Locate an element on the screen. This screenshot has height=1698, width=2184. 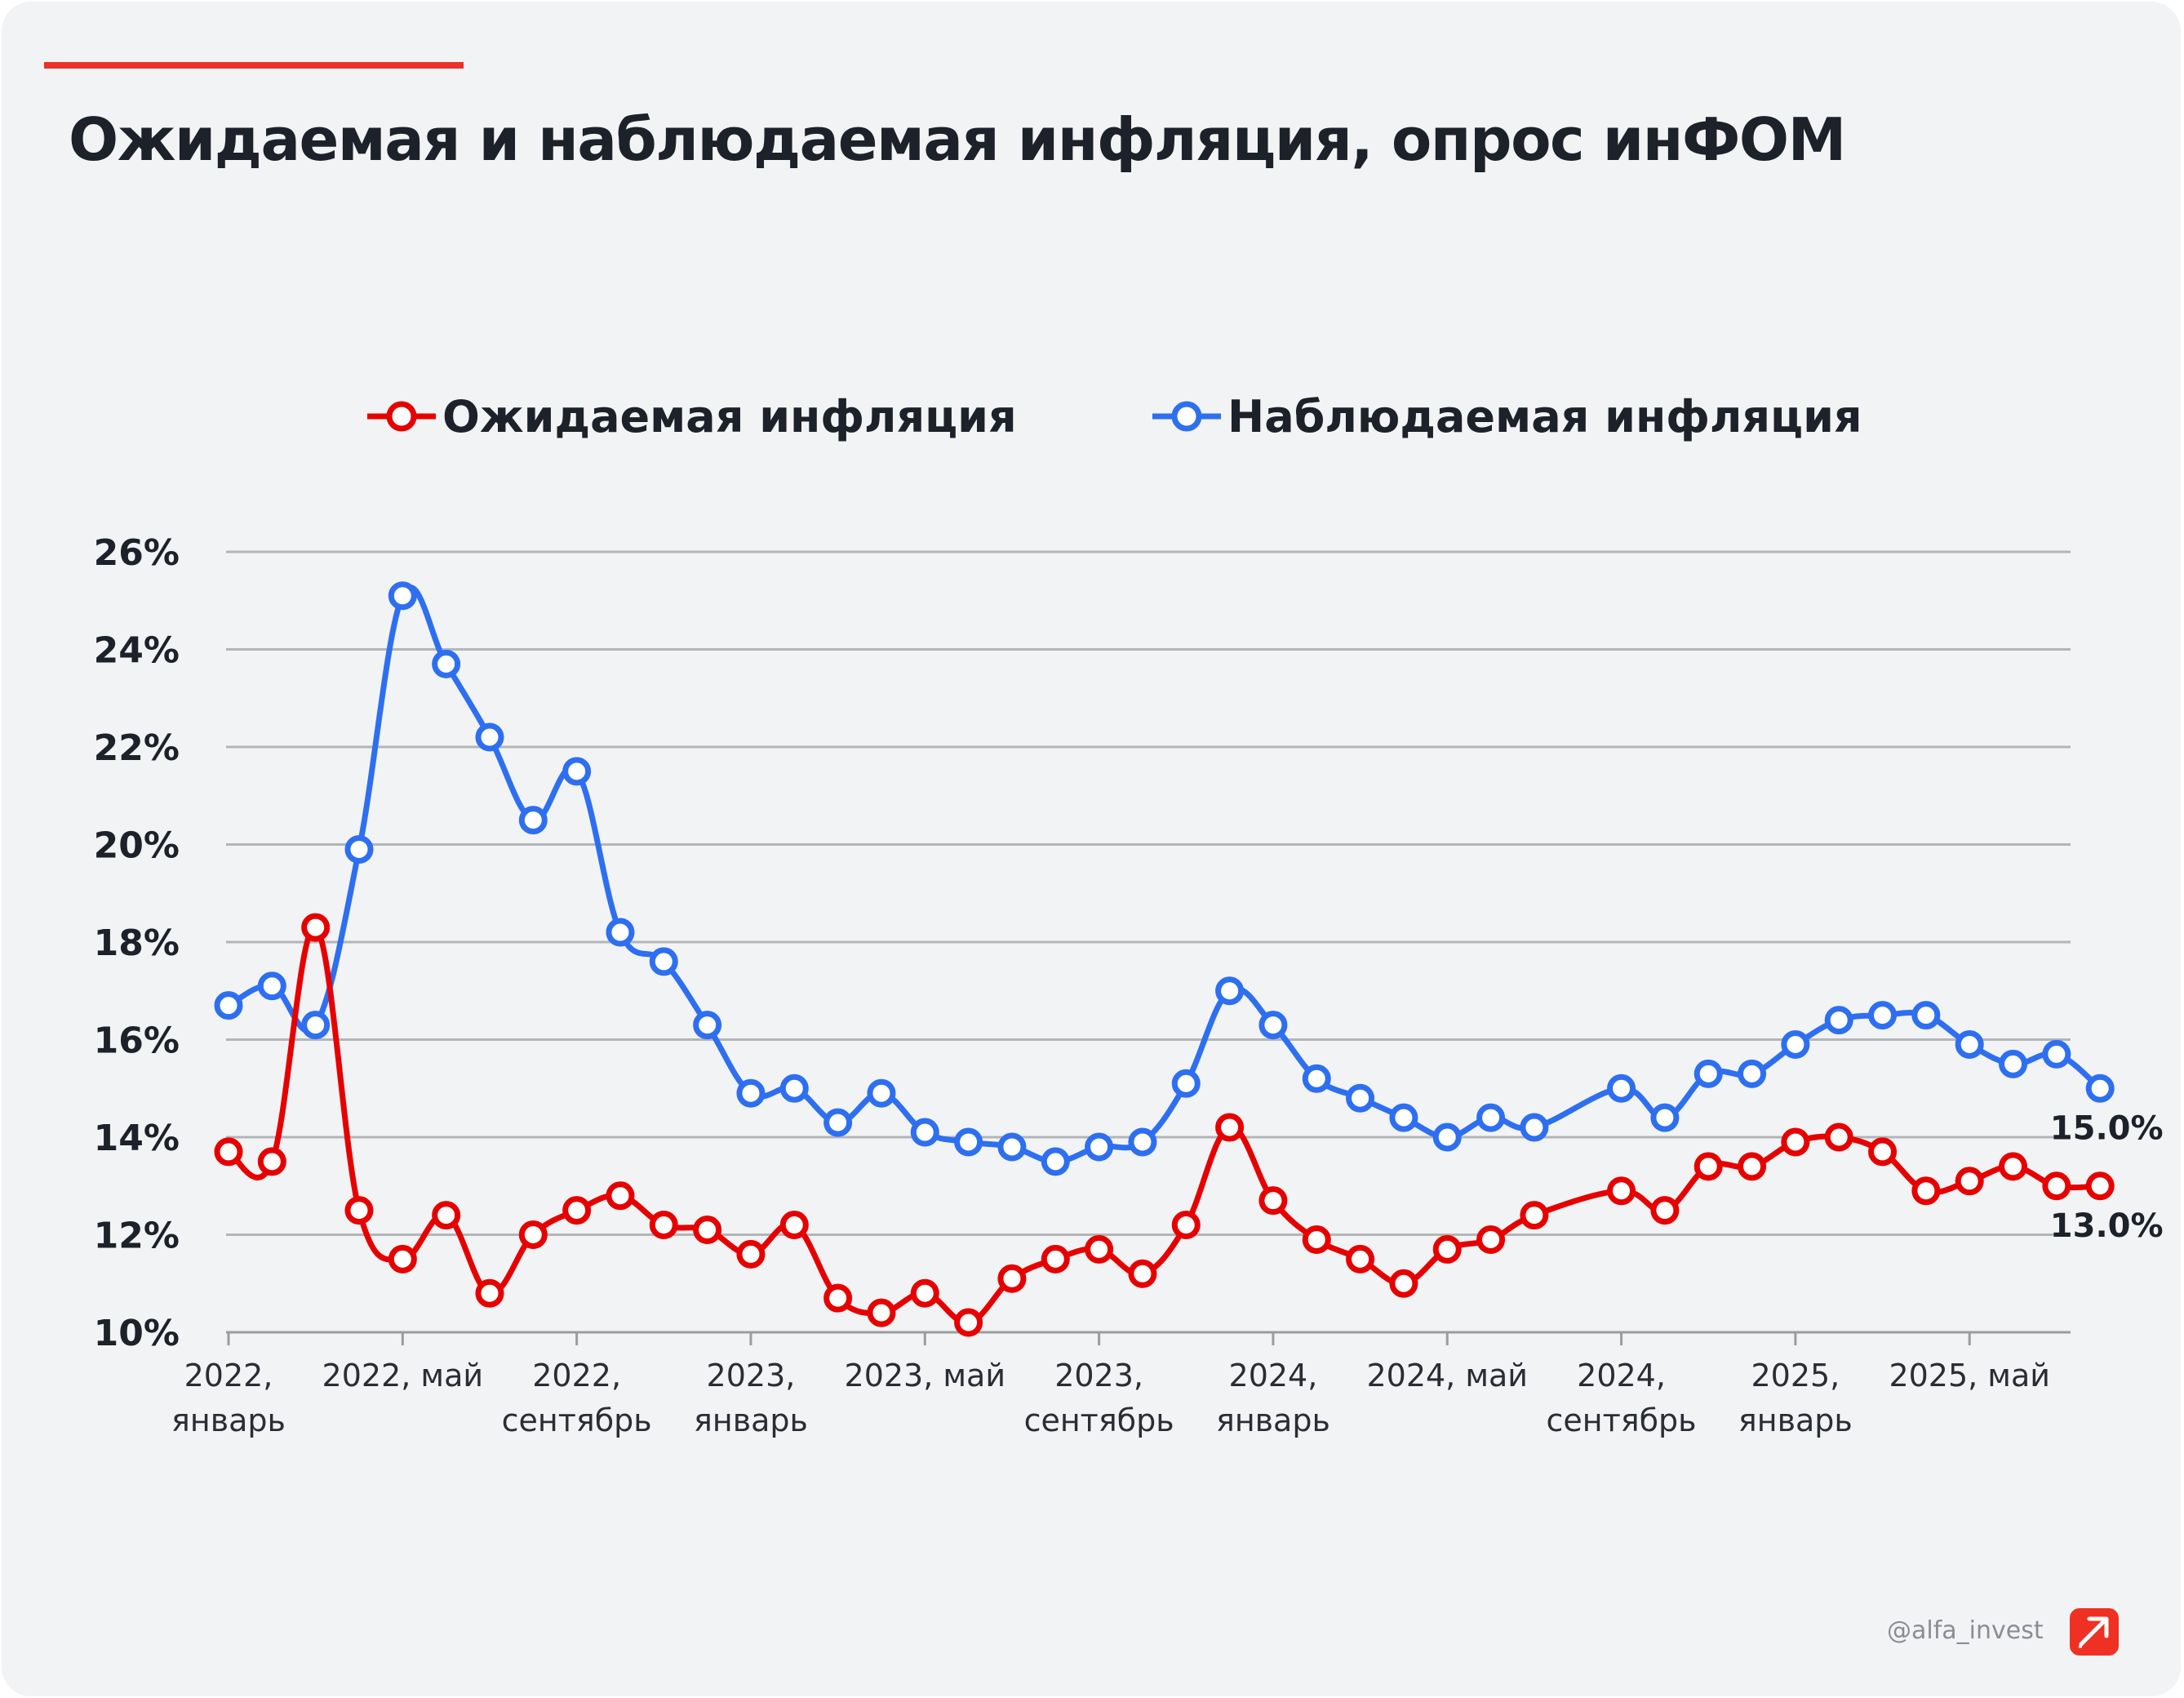
x-tick-label: 2024, май is located at coordinates (1447, 1376).